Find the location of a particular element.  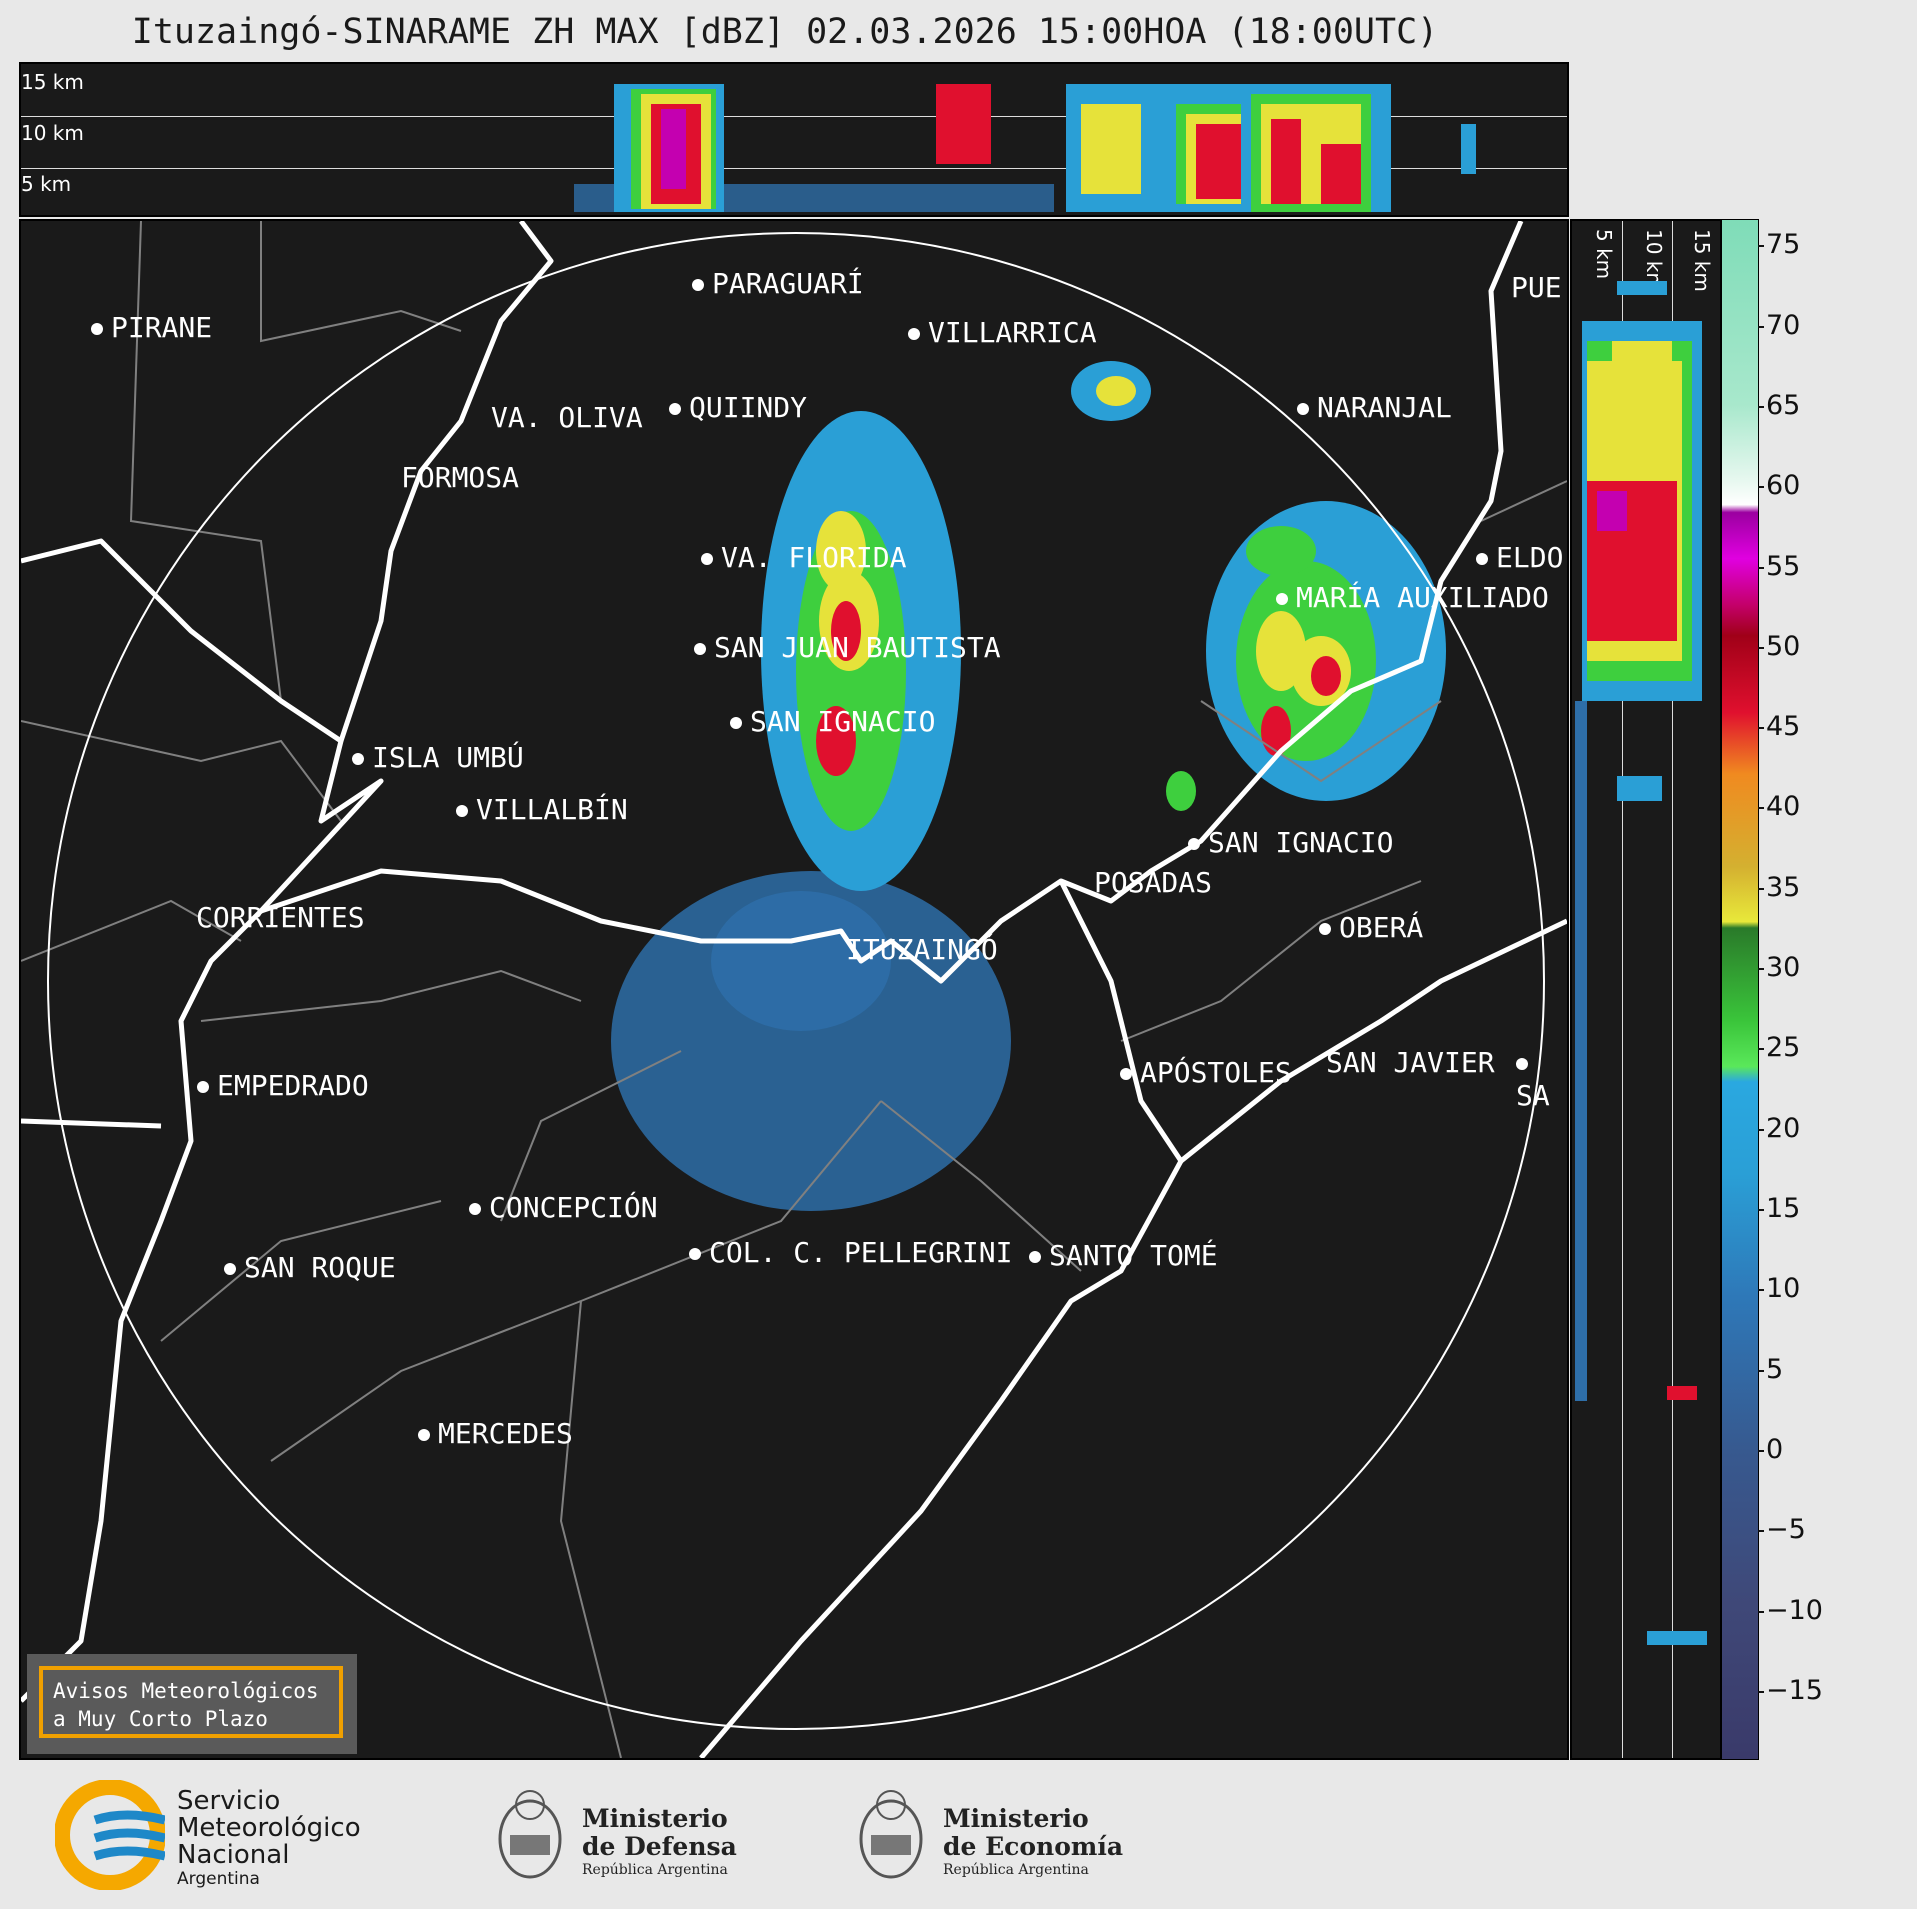

gridline-10km is located at coordinates (794, 116).